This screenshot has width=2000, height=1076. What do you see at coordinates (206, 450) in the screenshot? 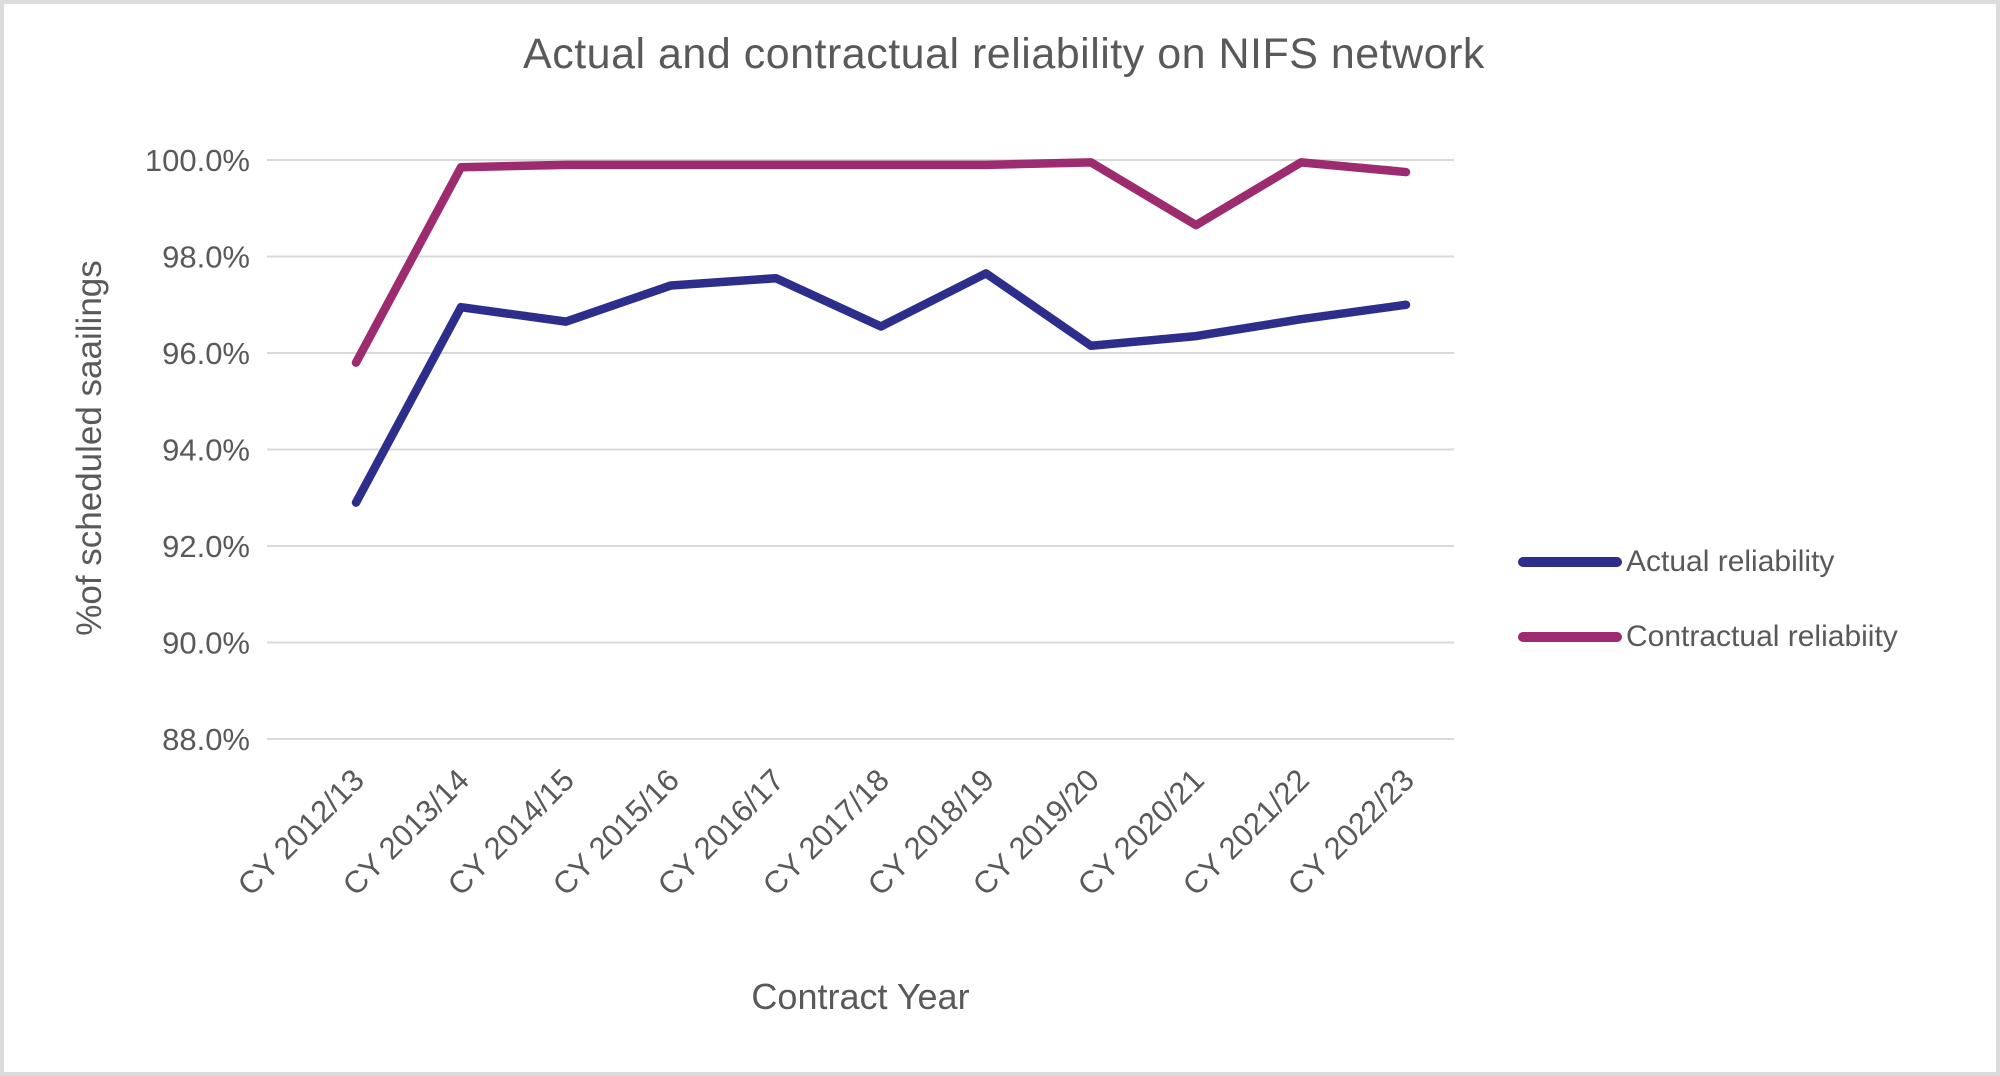
I see `y-tick-label: 94.0%` at bounding box center [206, 450].